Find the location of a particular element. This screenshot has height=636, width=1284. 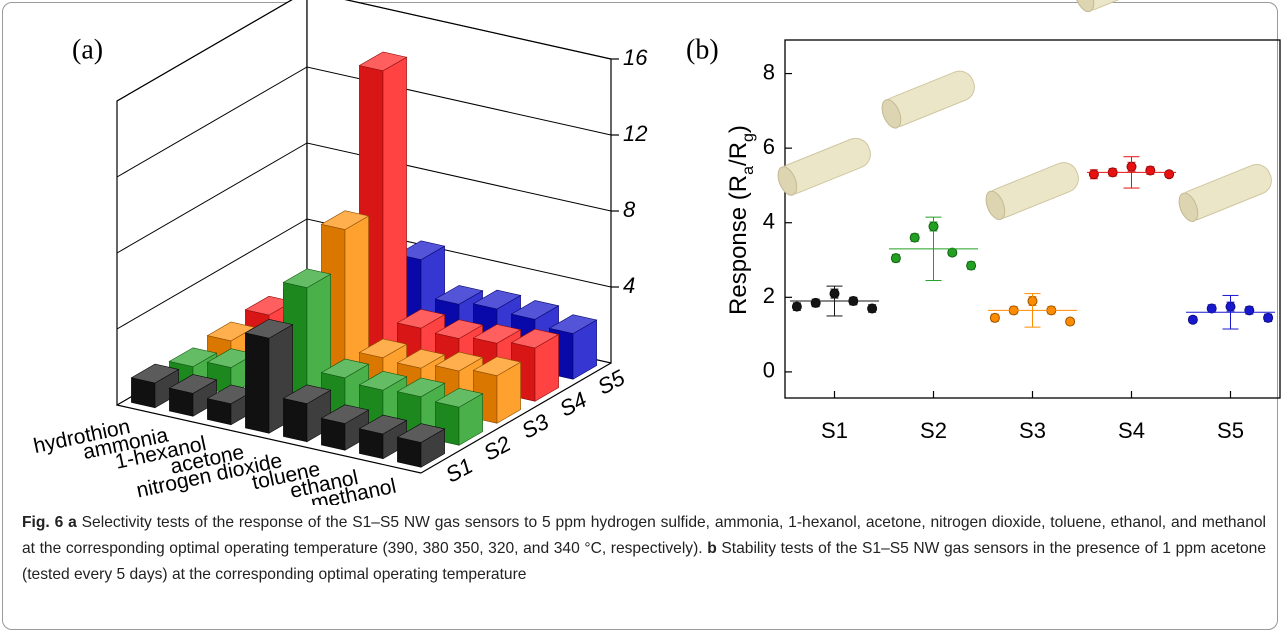

y-axis-label-part: g is located at coordinates (748, 137).